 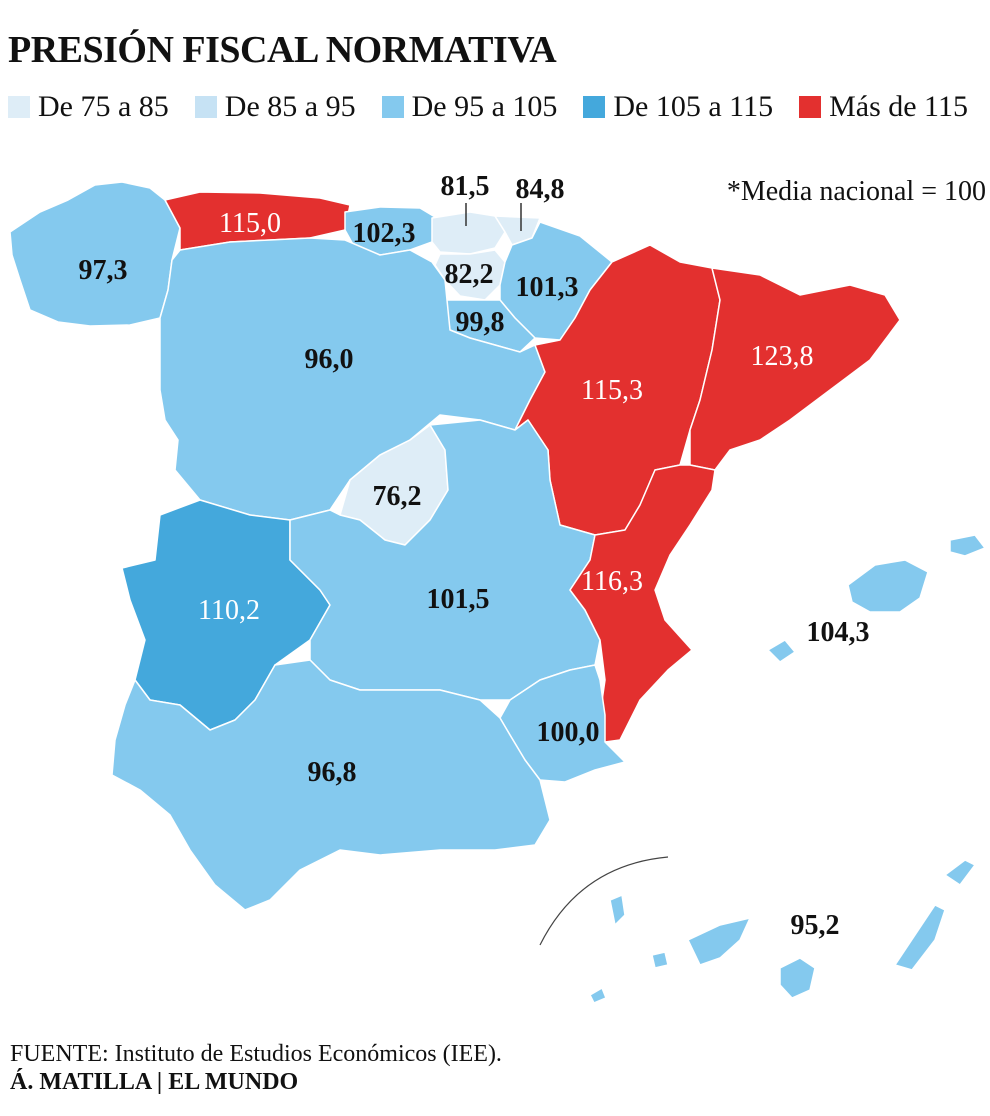 I want to click on legend-item-mas-115: Más de 115, so click(x=883, y=107).